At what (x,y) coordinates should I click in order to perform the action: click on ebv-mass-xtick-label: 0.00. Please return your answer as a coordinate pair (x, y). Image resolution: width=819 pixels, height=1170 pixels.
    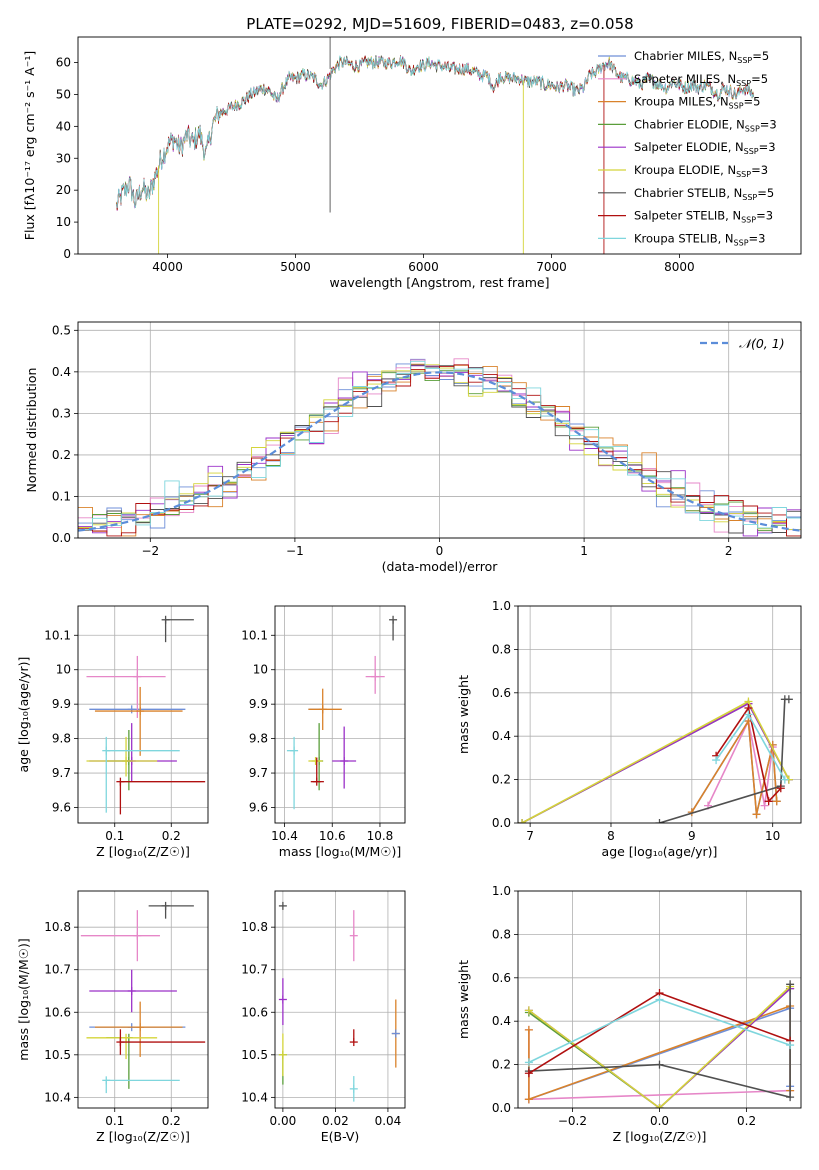
    Looking at the image, I should click on (283, 1121).